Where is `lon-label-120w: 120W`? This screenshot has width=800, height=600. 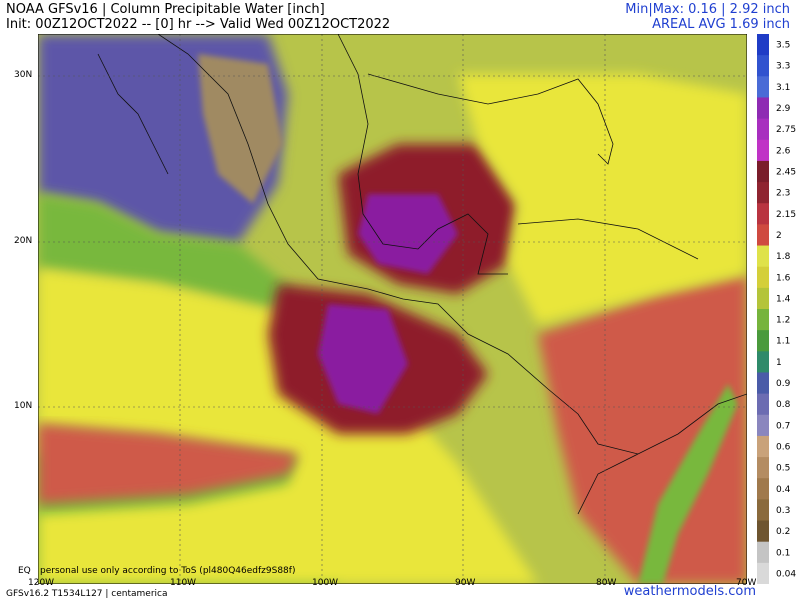 lon-label-120w: 120W is located at coordinates (41, 583).